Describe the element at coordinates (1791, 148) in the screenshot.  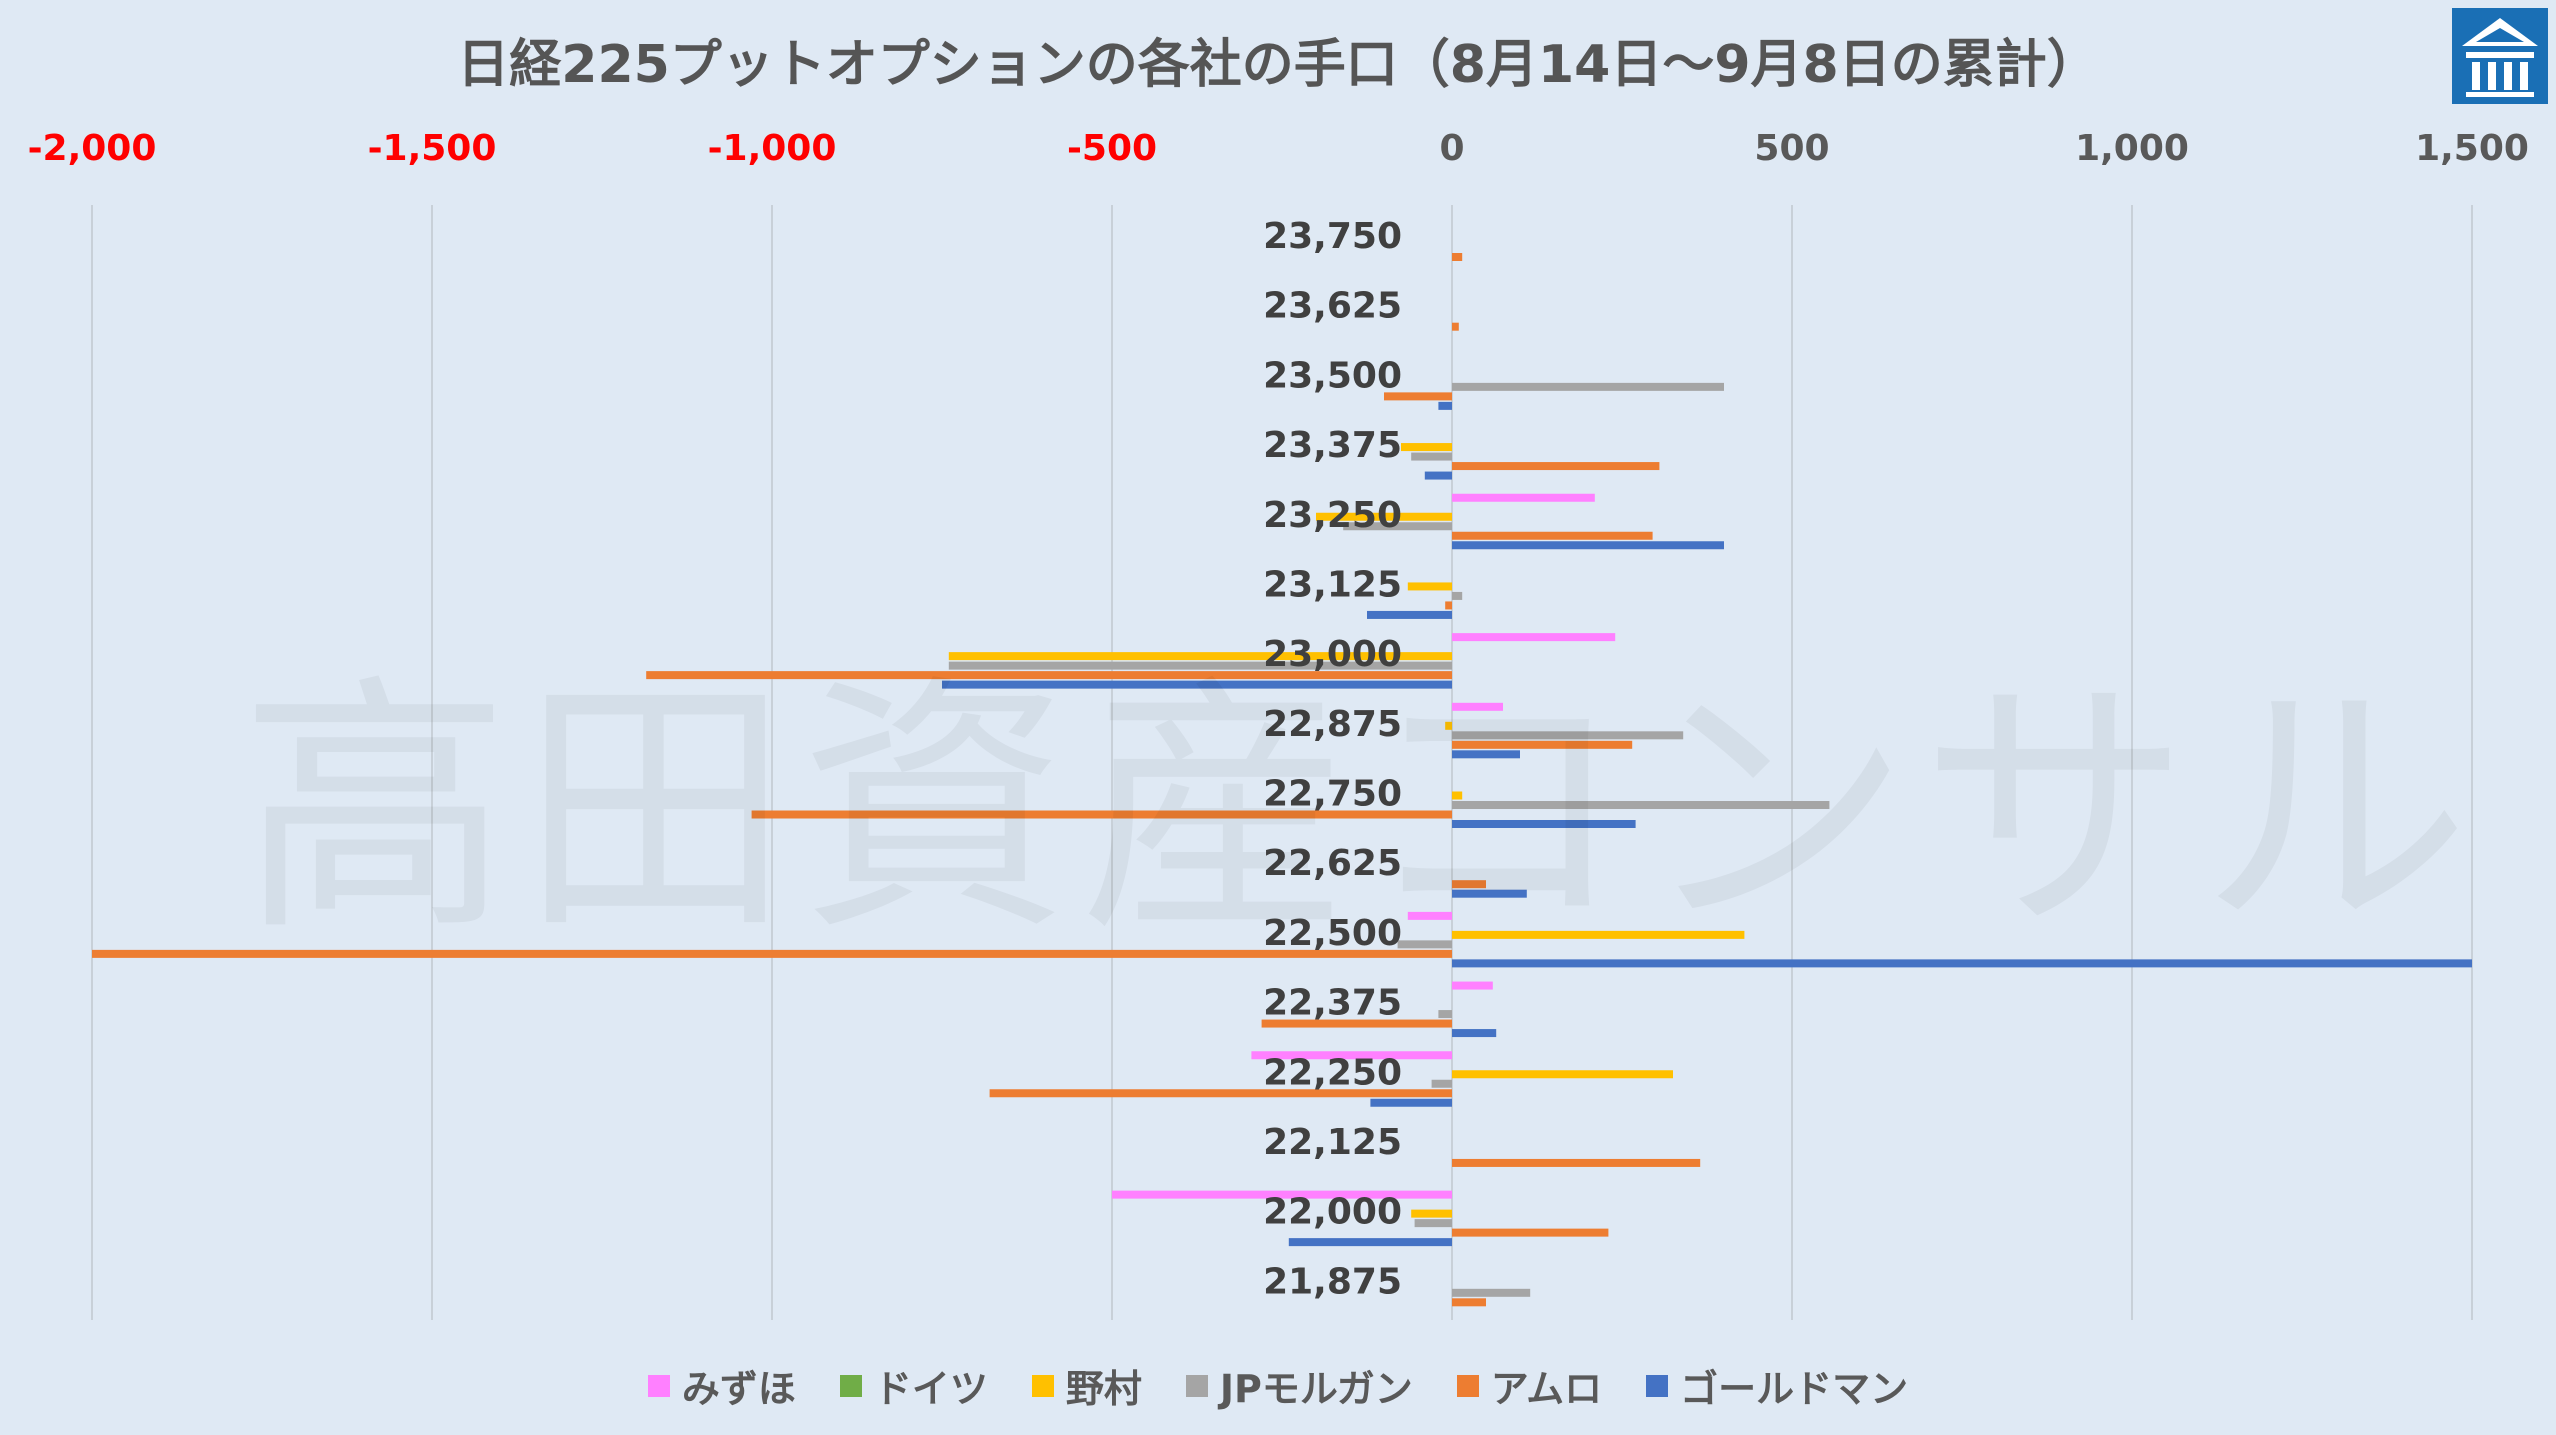
I see `x-tick-label: 500` at that location.